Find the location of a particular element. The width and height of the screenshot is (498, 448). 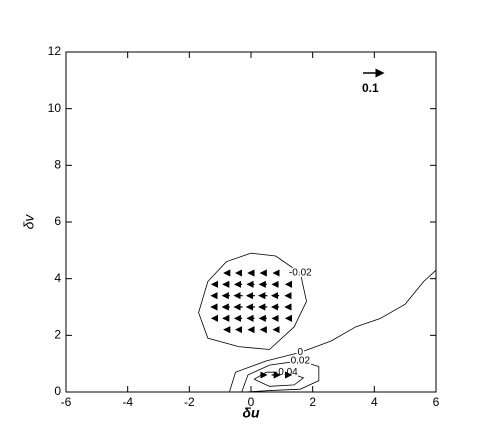

contour-label: -0.02 is located at coordinates (300, 273).